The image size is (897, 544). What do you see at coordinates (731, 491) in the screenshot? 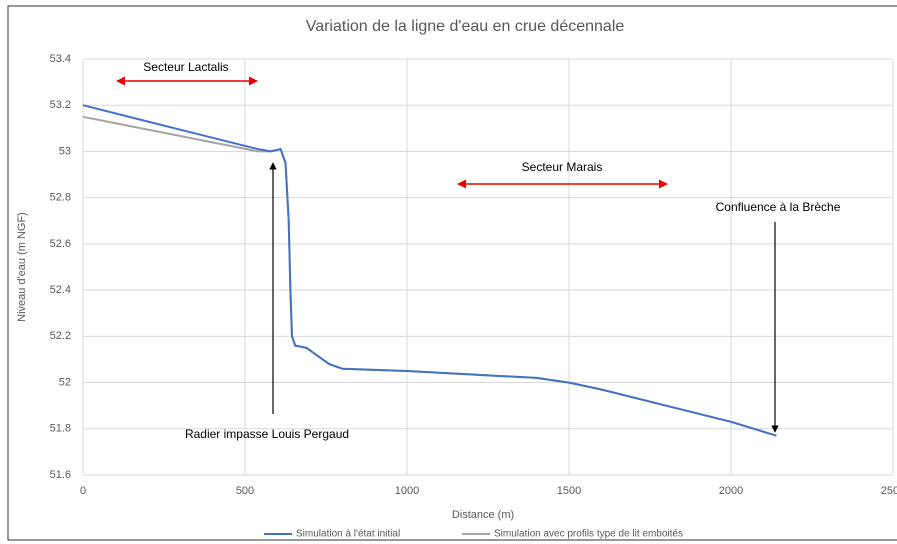
I see `x-tick-label: 2000` at bounding box center [731, 491].